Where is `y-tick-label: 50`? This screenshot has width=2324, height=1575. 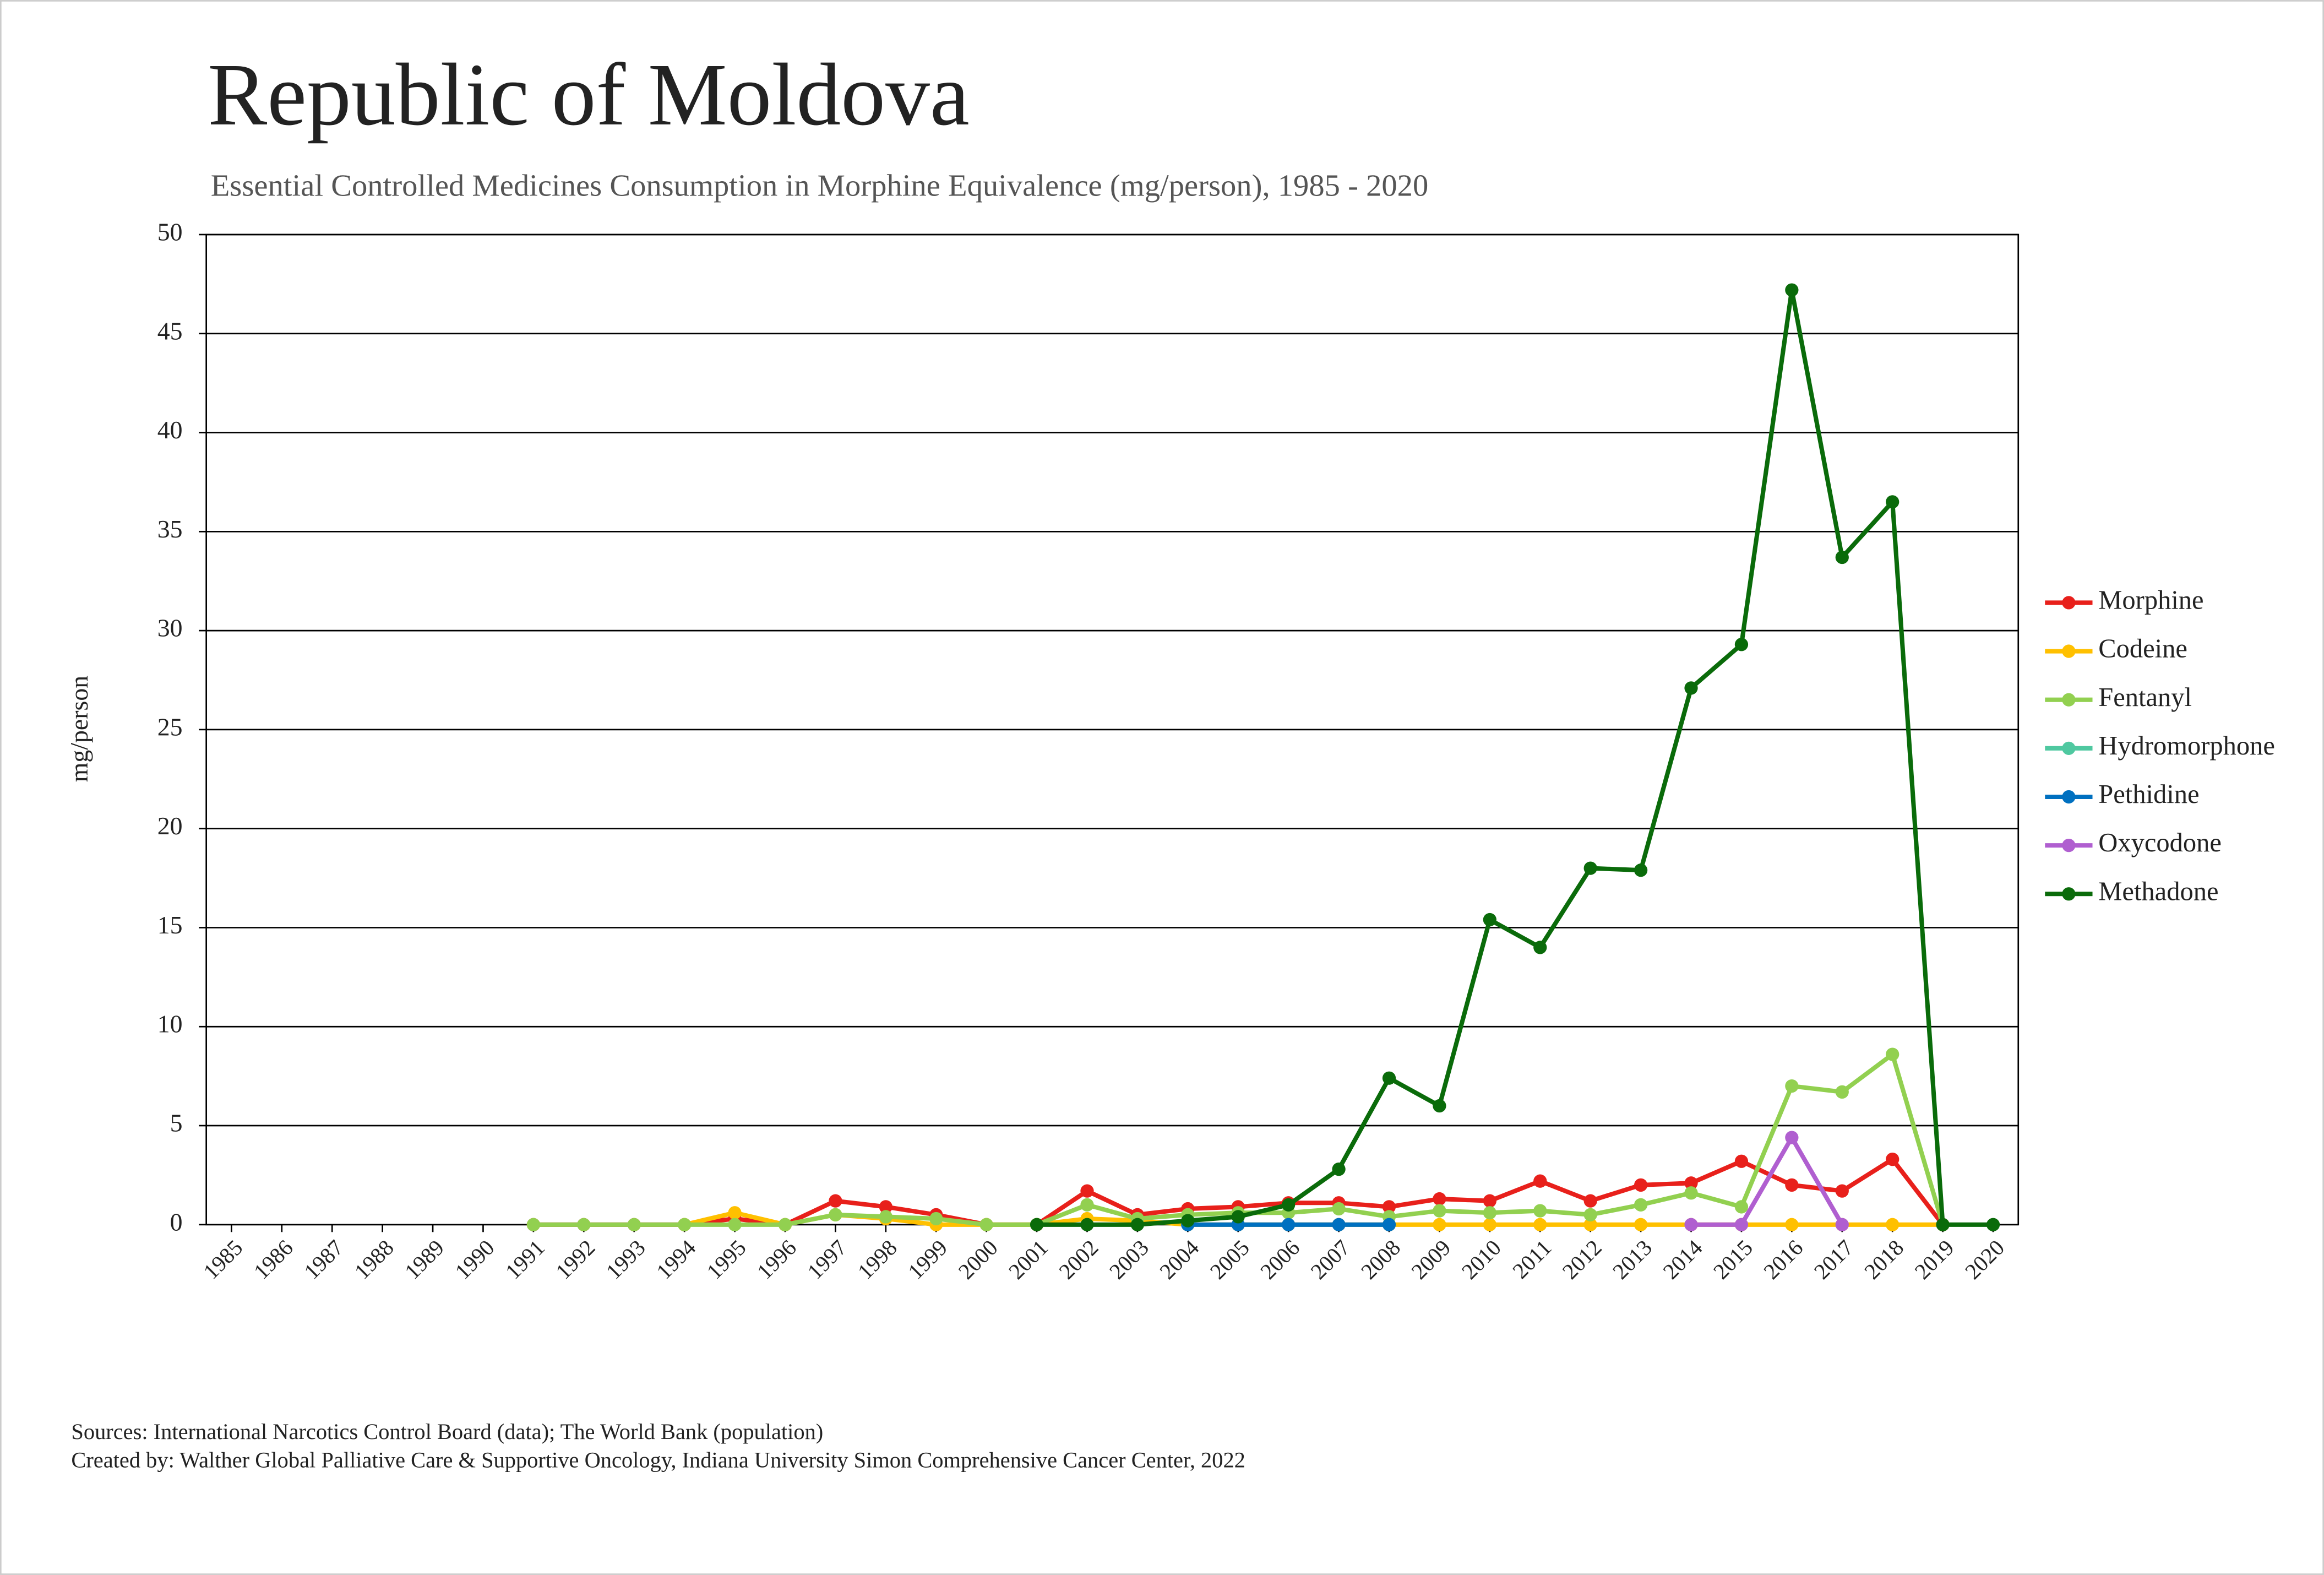 y-tick-label: 50 is located at coordinates (170, 232).